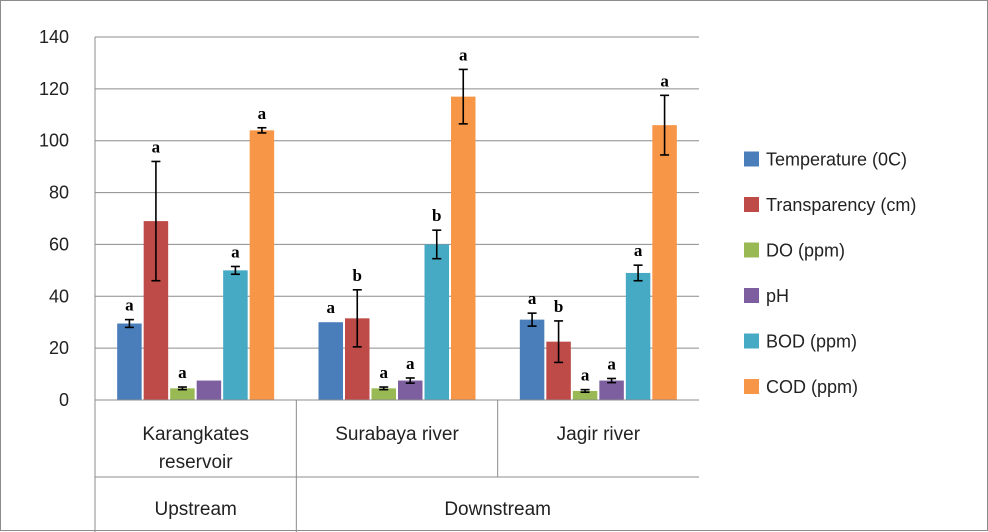 The image size is (988, 532). What do you see at coordinates (841, 205) in the screenshot?
I see `legend-label: Transparency (cm)` at bounding box center [841, 205].